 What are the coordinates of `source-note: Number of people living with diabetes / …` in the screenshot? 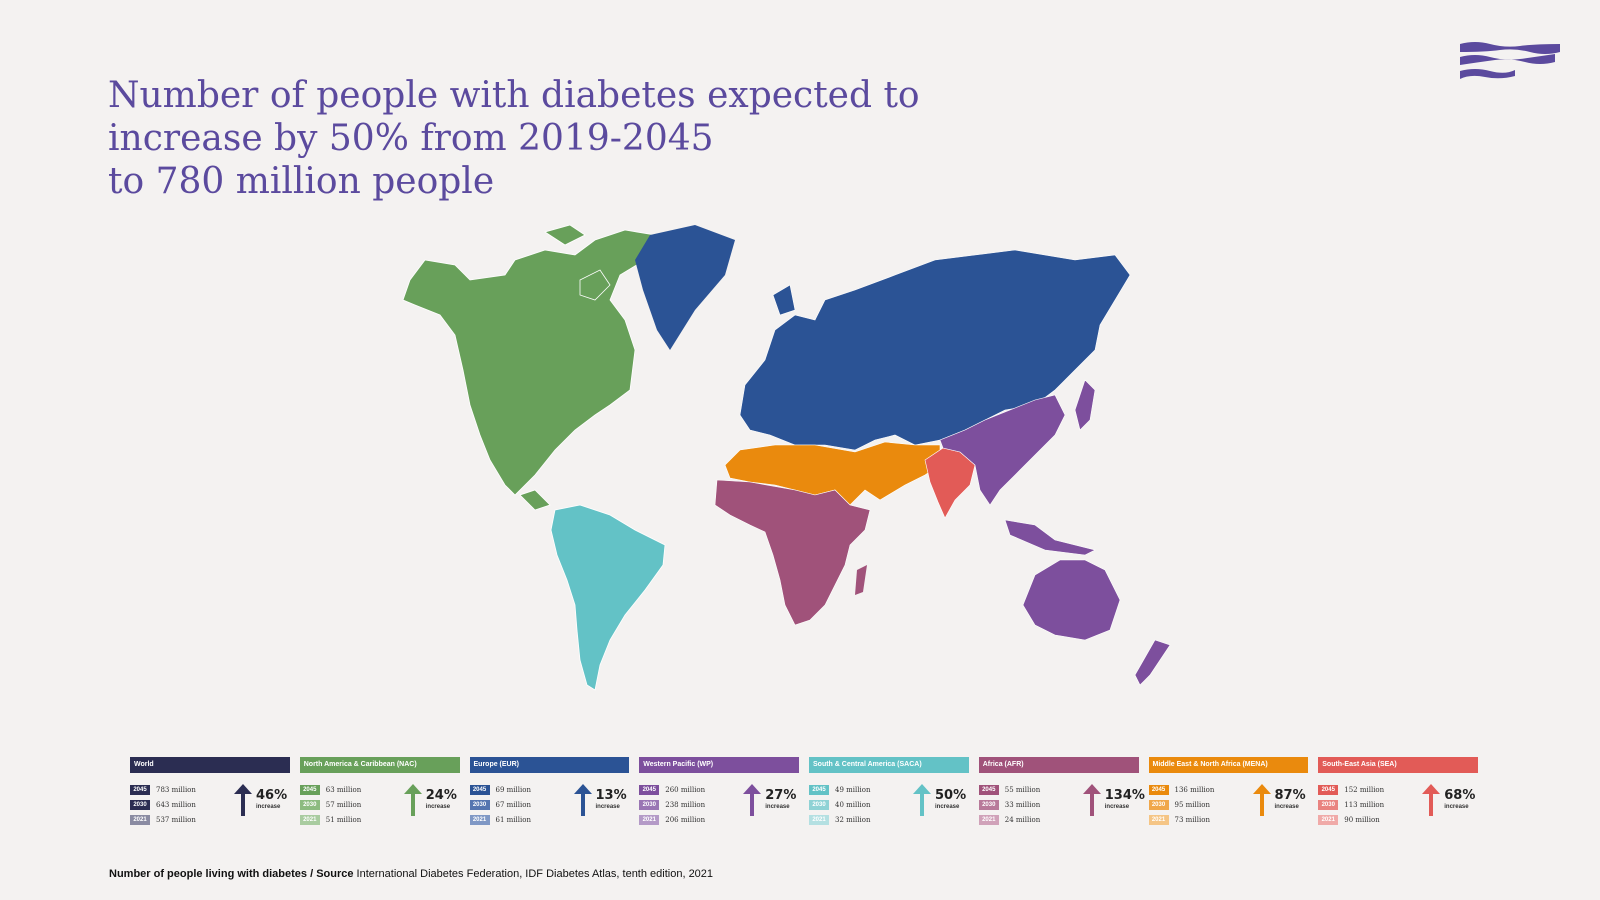 It's located at (411, 874).